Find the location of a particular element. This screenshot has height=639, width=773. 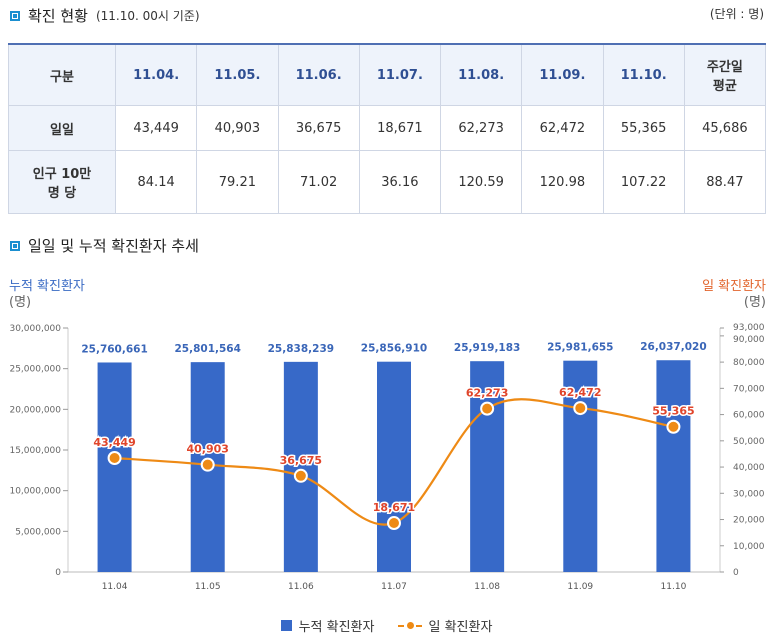

right-tick-label: 90,000 is located at coordinates (749, 340).